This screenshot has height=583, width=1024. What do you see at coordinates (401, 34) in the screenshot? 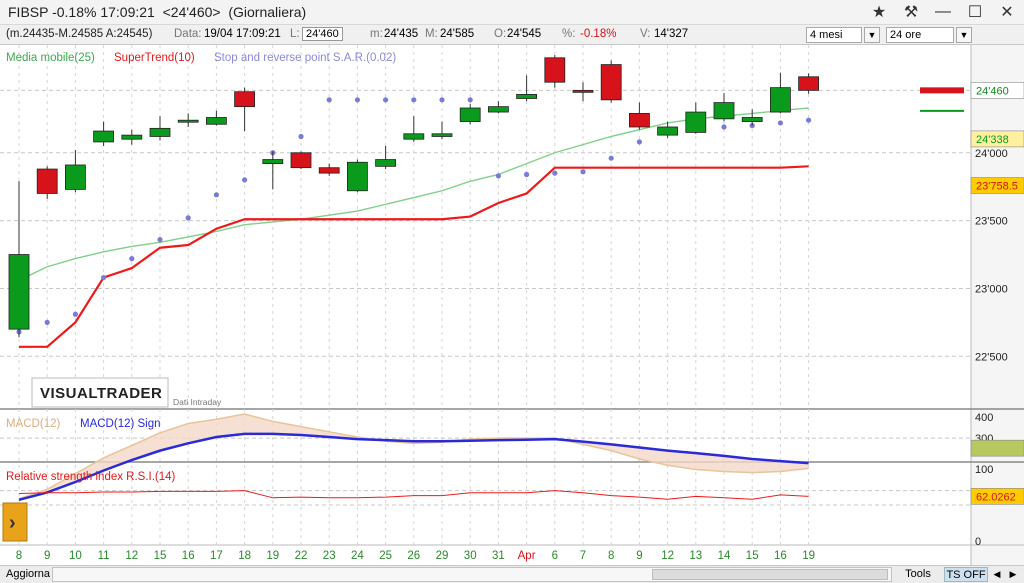
I see `min-value: 24'435` at bounding box center [401, 34].